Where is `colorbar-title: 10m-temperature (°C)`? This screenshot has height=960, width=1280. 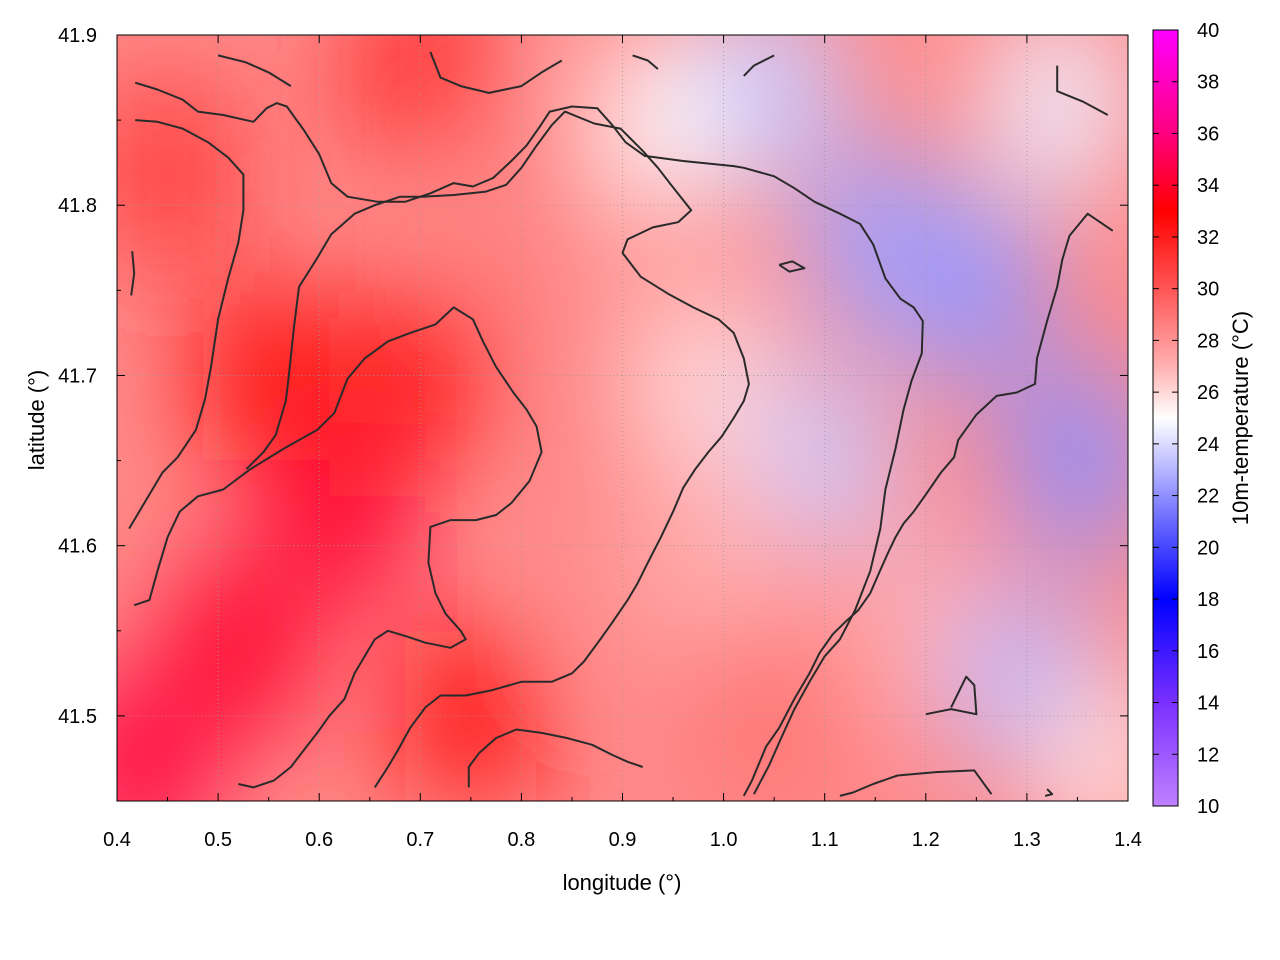
colorbar-title: 10m-temperature (°C) is located at coordinates (1240, 418).